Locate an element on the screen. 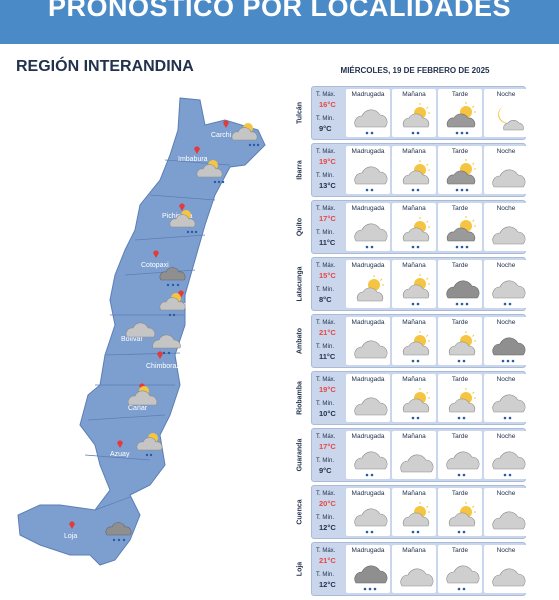 The height and width of the screenshot is (600, 559). map-label-imbabura: Imbabura is located at coordinates (193, 159).